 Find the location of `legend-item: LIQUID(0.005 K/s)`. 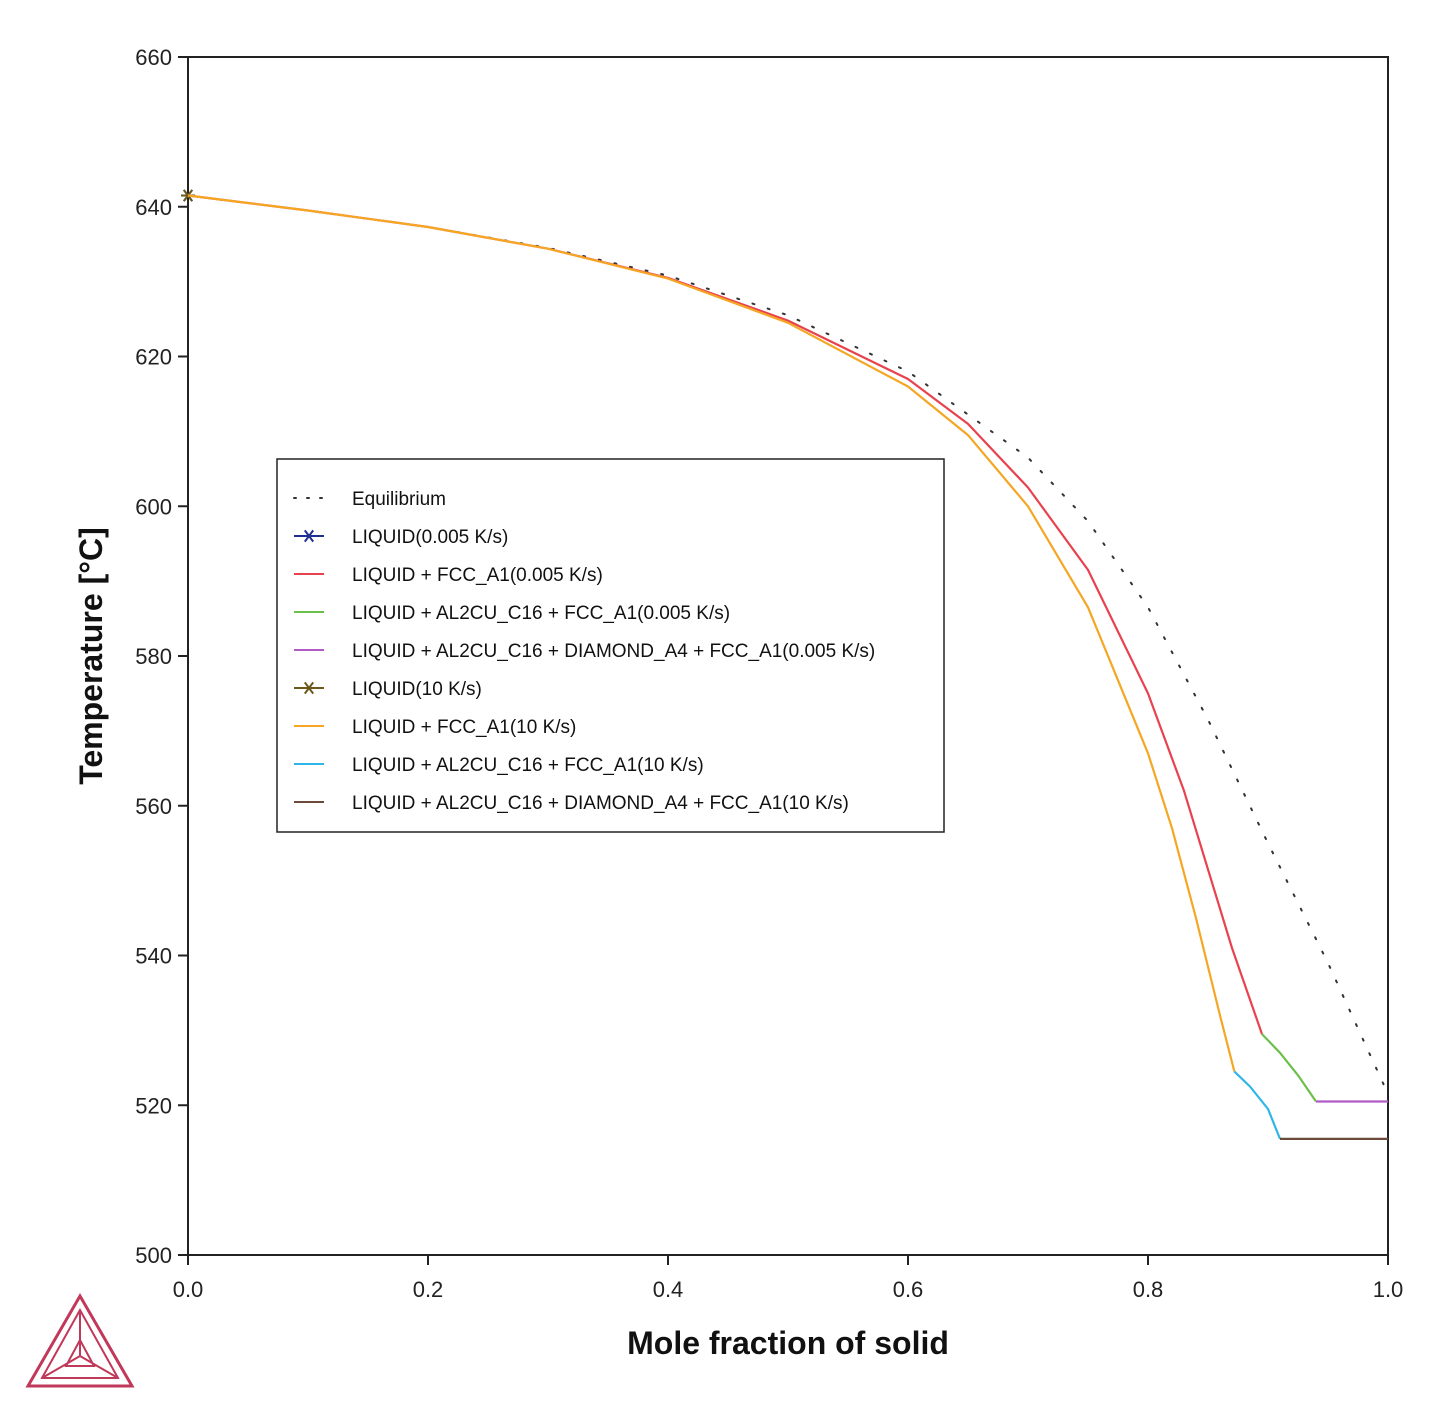

legend-item: LIQUID(0.005 K/s) is located at coordinates (401, 537).